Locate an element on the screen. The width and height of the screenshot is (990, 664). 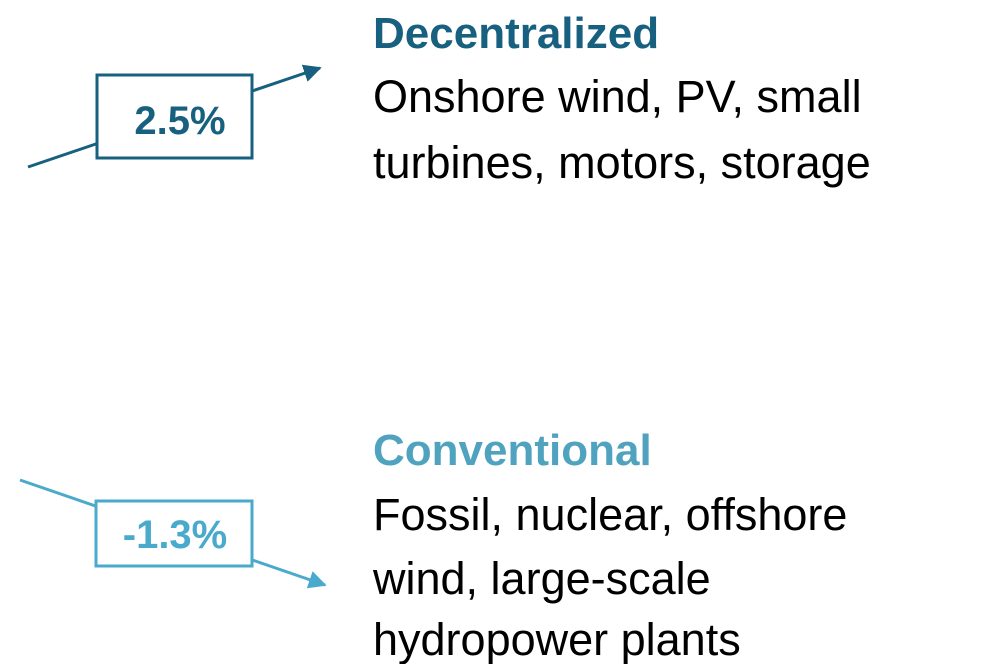
item-description: Fossil, nuclear, offshore is located at coordinates (610, 514).